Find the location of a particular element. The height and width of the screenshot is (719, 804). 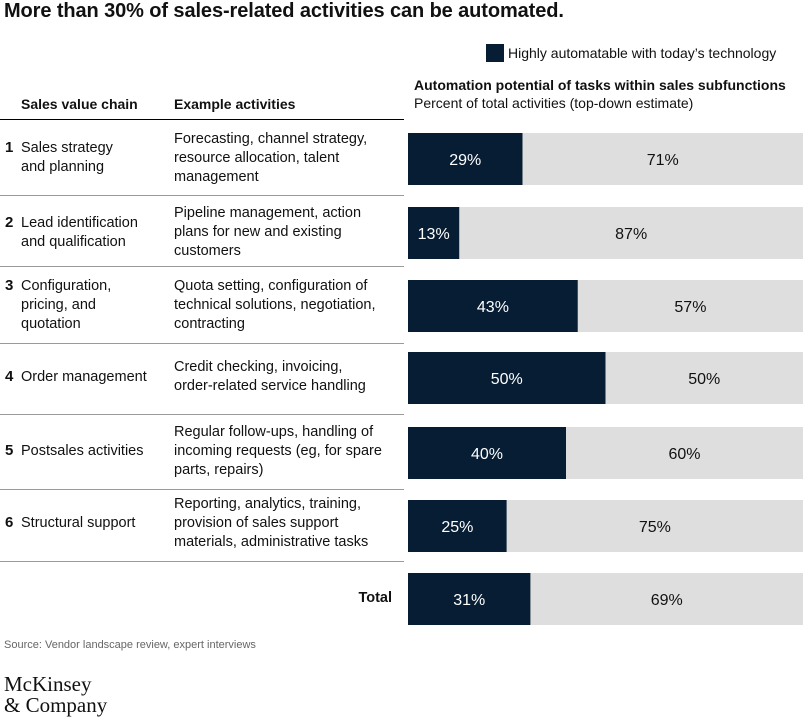

row-activities-line: Reporting, analytics, training, is located at coordinates (267, 504).